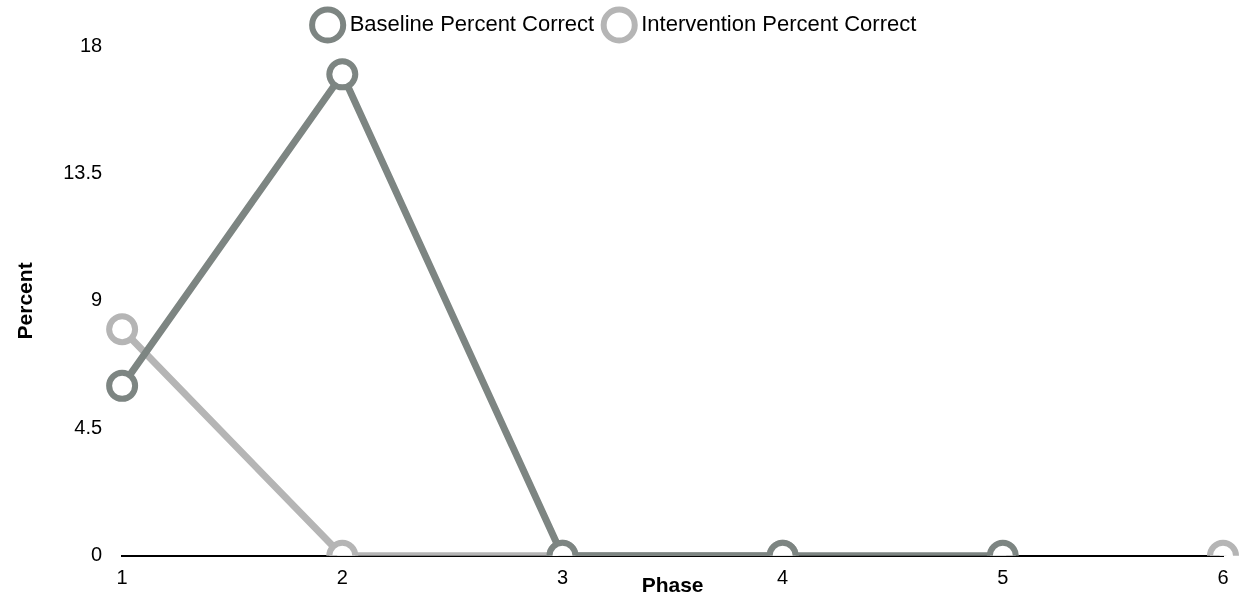 The height and width of the screenshot is (603, 1243). What do you see at coordinates (88, 426) in the screenshot?
I see `y-tick-label: 4.5` at bounding box center [88, 426].